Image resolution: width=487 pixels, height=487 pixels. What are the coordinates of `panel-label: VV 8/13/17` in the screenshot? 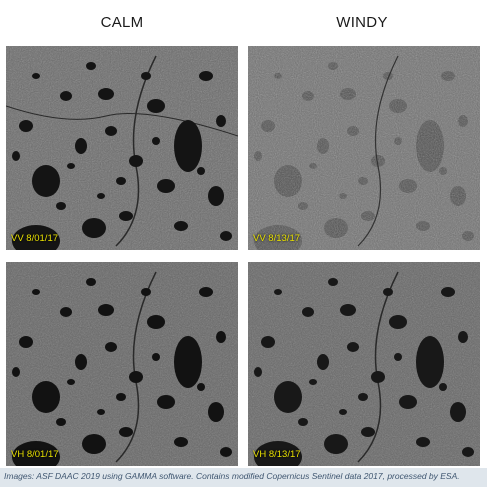 It's located at (277, 238).